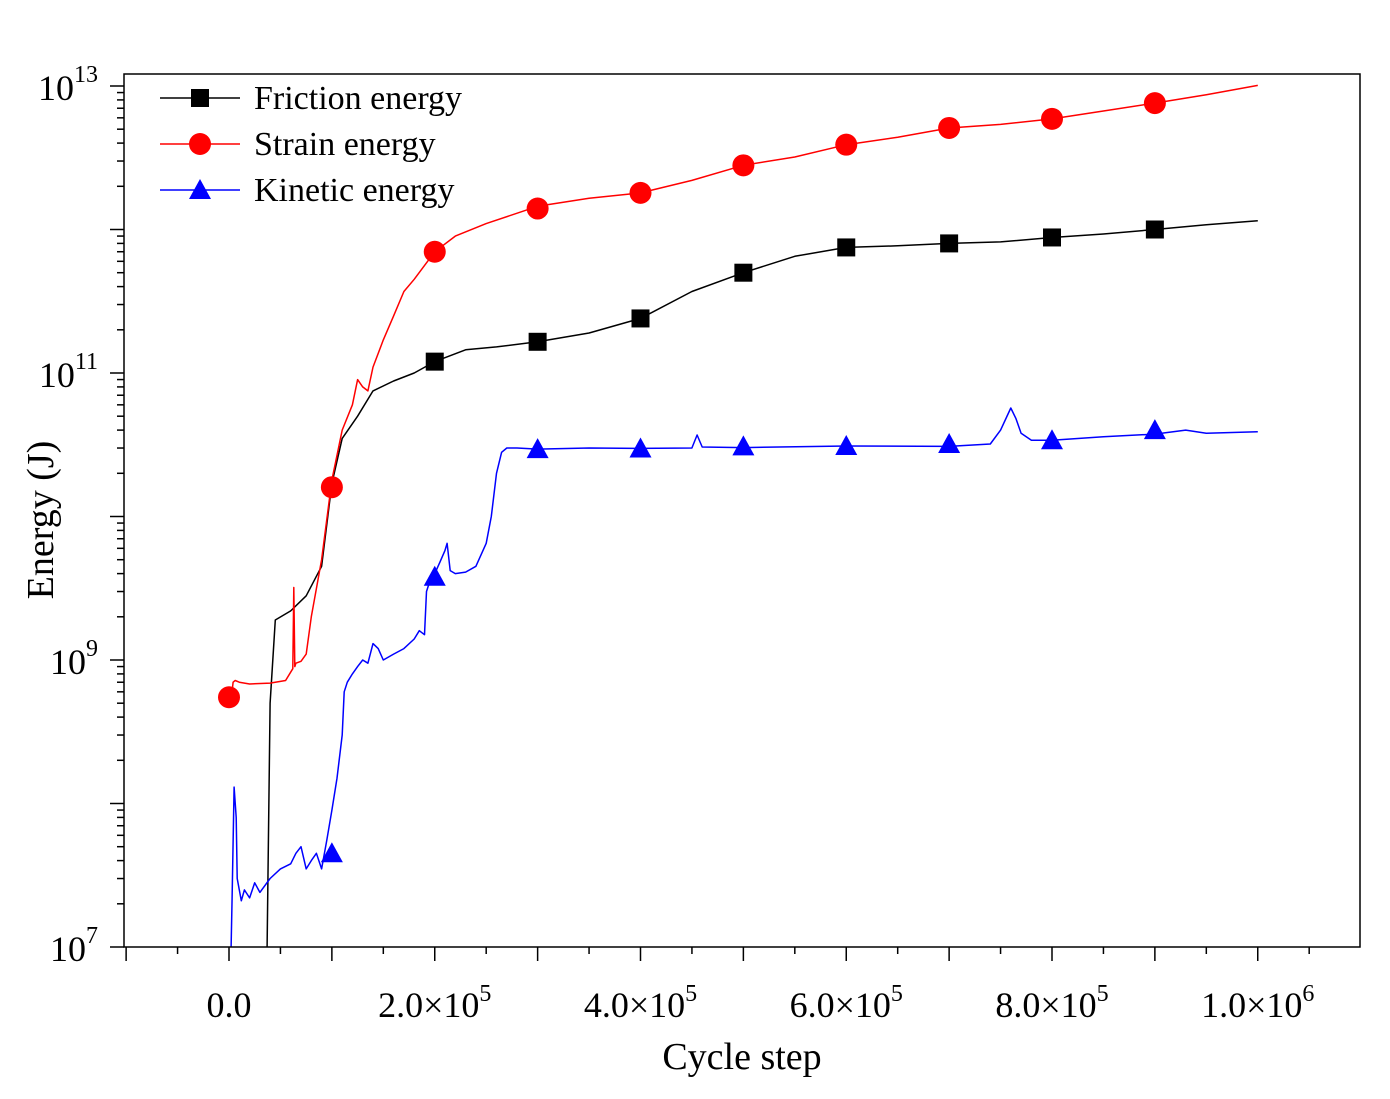 The image size is (1390, 1099). I want to click on x-tick-label: 2.0×10⁵, so click(434, 1003).